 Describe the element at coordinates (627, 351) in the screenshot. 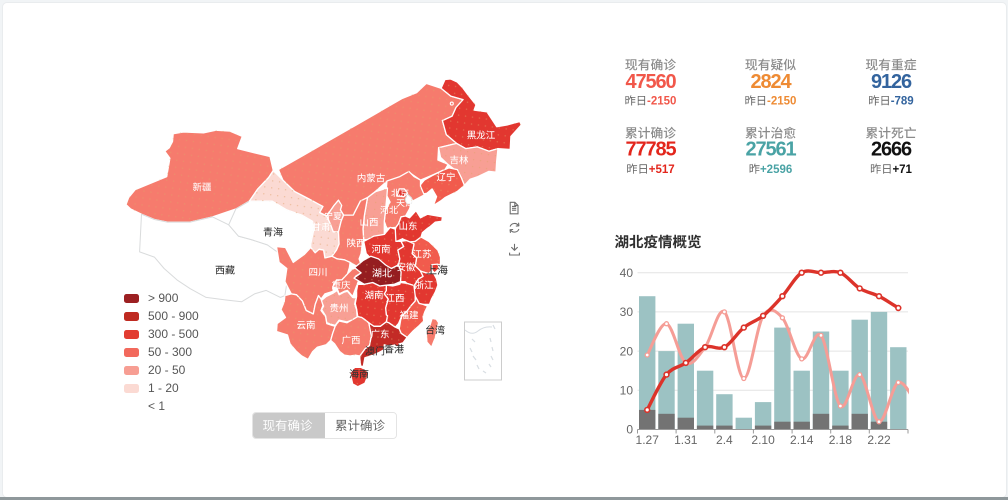

I see `svg-text: 20` at that location.